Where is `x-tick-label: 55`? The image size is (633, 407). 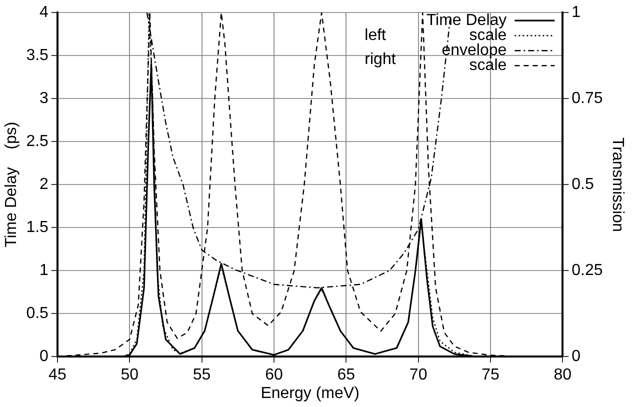
x-tick-label: 55 is located at coordinates (201, 375).